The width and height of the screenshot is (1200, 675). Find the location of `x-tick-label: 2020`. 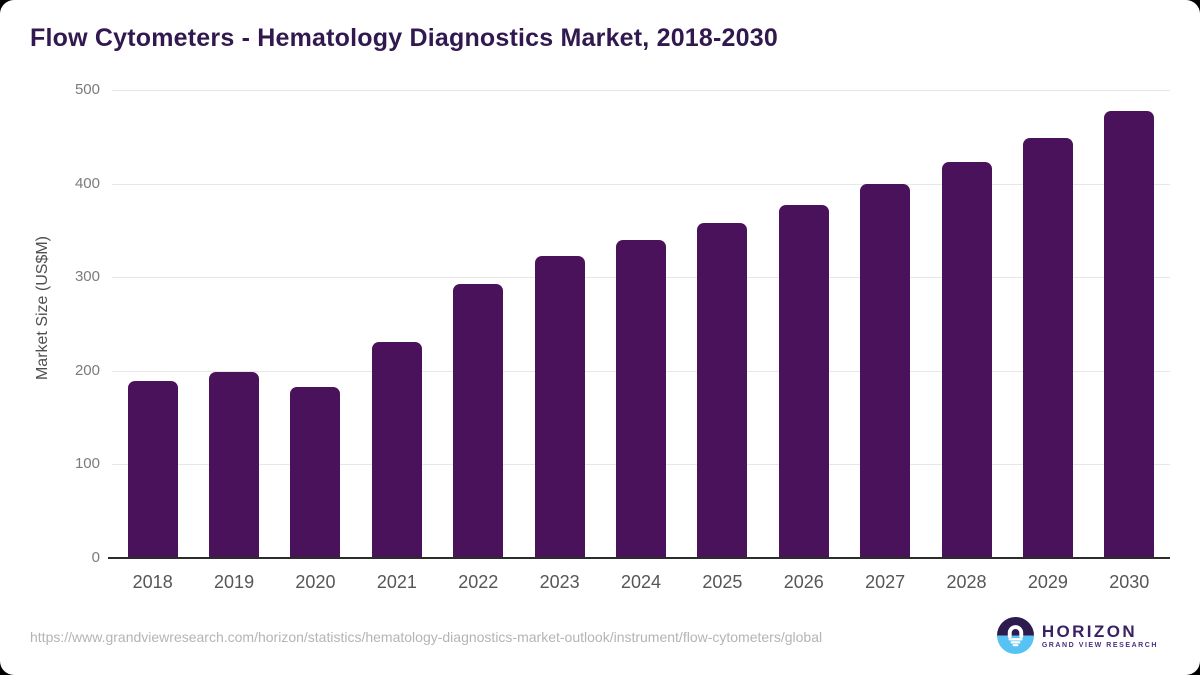

x-tick-label: 2020 is located at coordinates (315, 581).